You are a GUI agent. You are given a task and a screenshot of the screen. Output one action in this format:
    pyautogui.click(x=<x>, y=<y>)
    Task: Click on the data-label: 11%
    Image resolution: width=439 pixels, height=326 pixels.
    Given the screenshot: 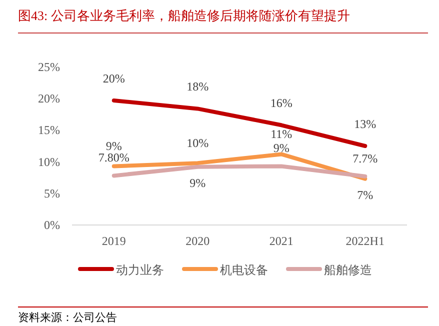 What is the action you would take?
    pyautogui.click(x=281, y=134)
    